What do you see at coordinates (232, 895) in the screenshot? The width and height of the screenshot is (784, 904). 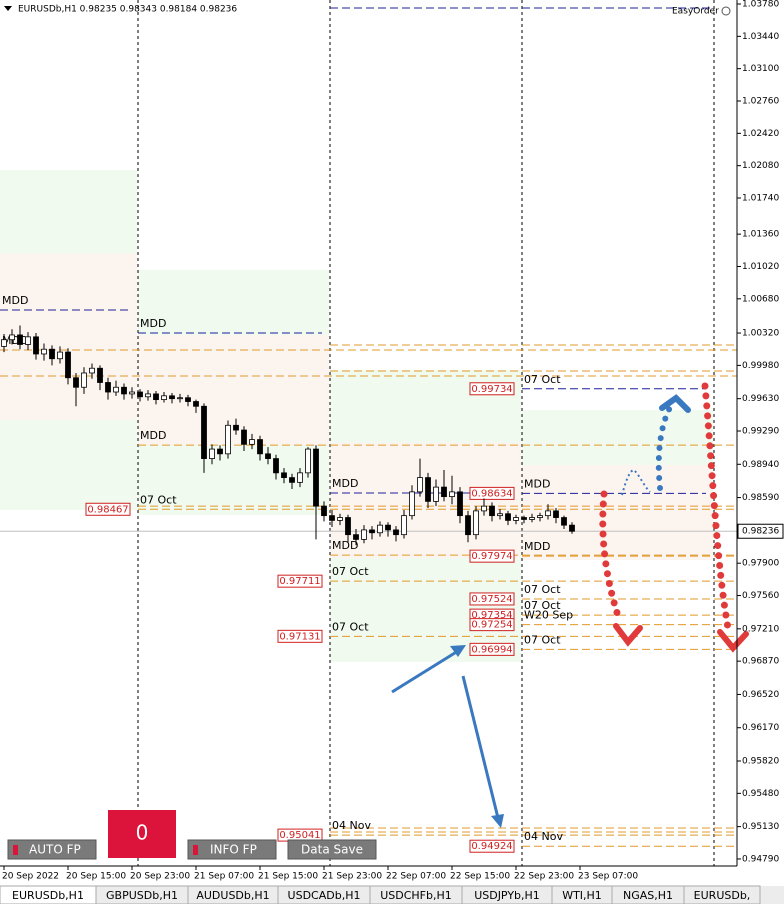 I see `tab-label: AUDUSDb,H1` at bounding box center [232, 895].